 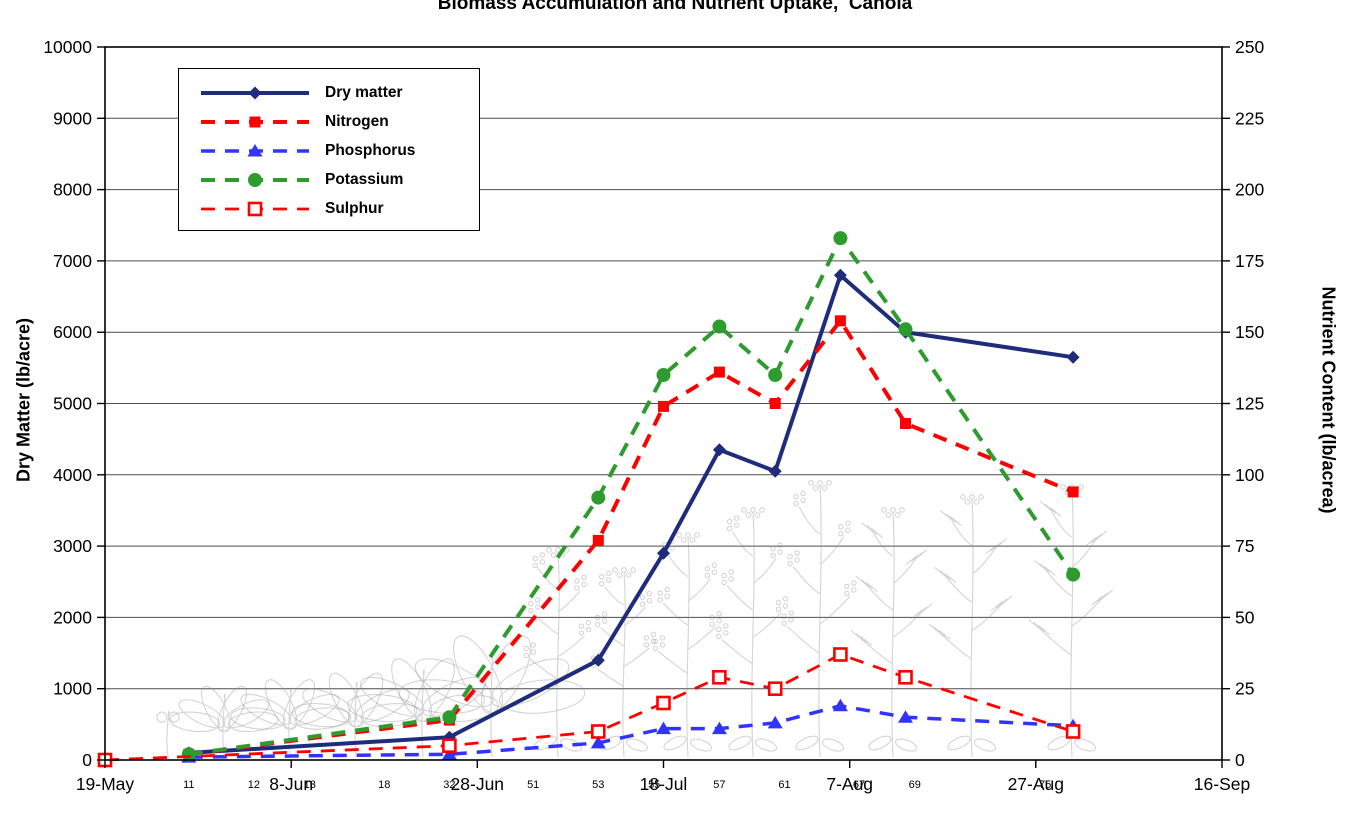 What do you see at coordinates (1249, 404) in the screenshot?
I see `y-right-tick-label: 125` at bounding box center [1249, 404].